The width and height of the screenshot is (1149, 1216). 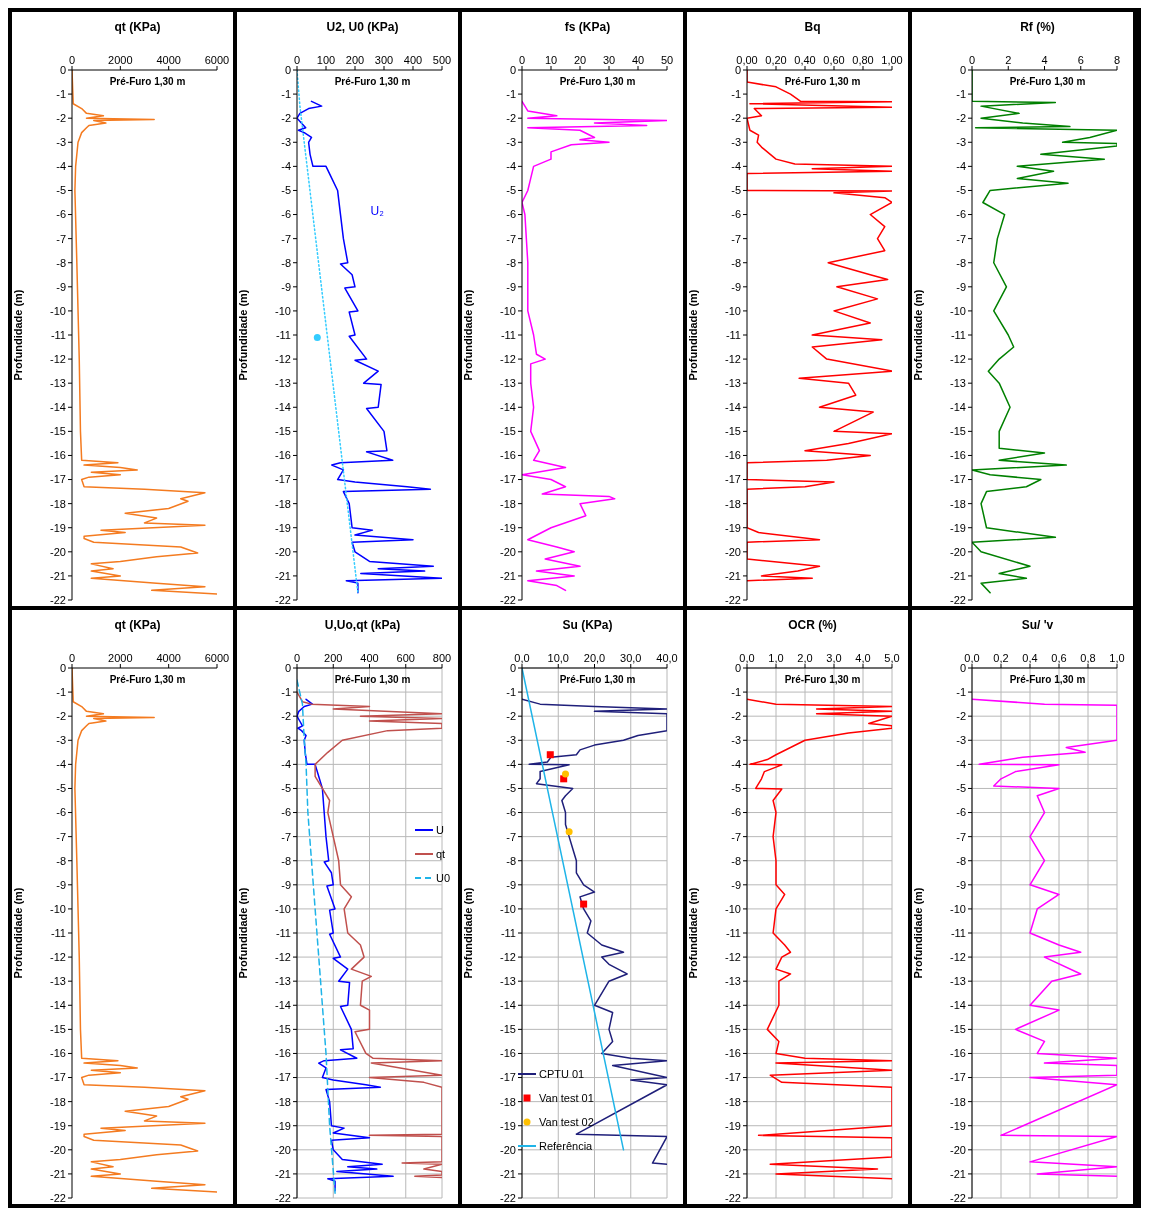 What do you see at coordinates (1044, 60) in the screenshot?
I see `x-tick-label: 4` at bounding box center [1044, 60].